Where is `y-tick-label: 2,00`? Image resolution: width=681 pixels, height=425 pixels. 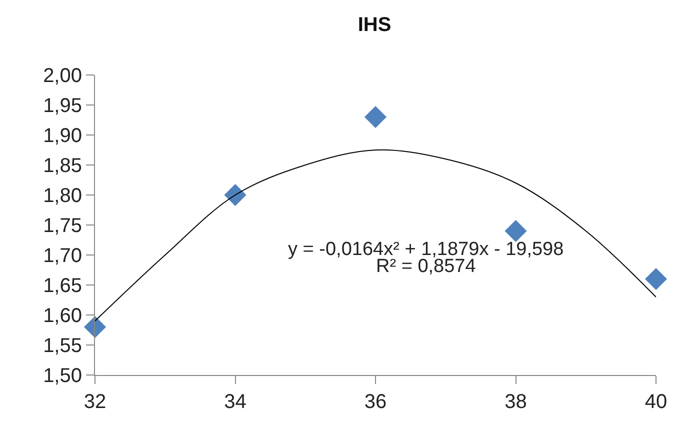
y-tick-label: 2,00 is located at coordinates (62, 76).